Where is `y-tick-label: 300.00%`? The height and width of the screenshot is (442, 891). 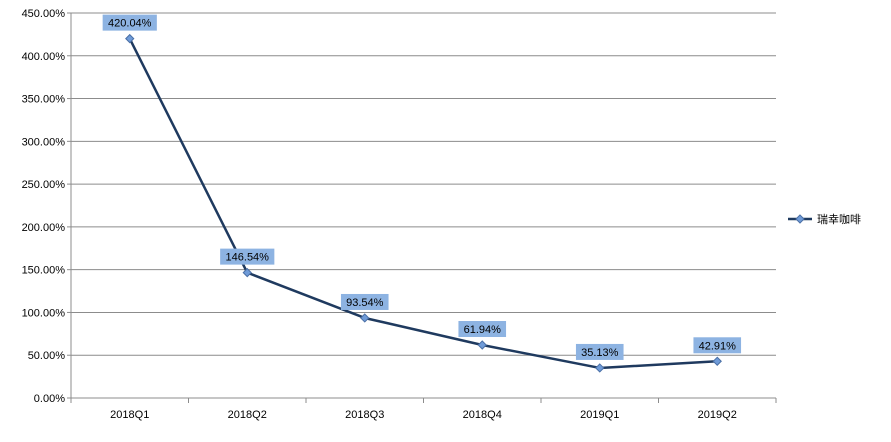
y-tick-label: 300.00% is located at coordinates (44, 142).